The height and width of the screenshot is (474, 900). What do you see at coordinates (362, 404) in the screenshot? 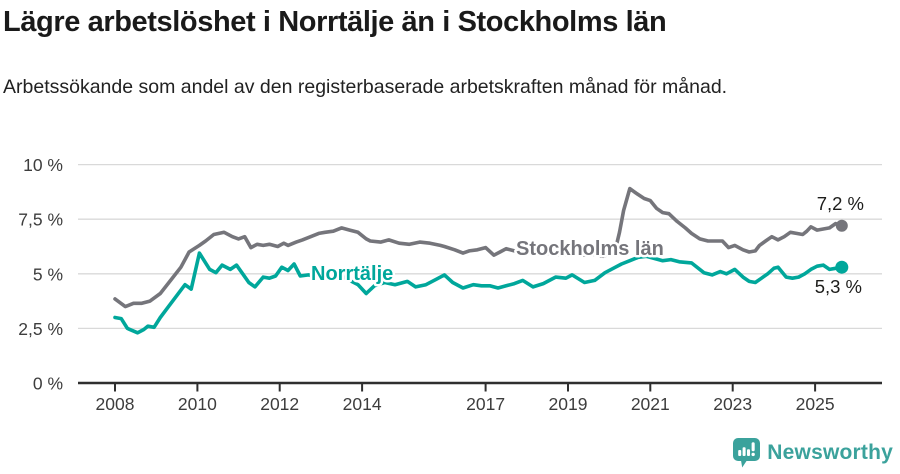
I see `x-axis-label: 2014` at bounding box center [362, 404].